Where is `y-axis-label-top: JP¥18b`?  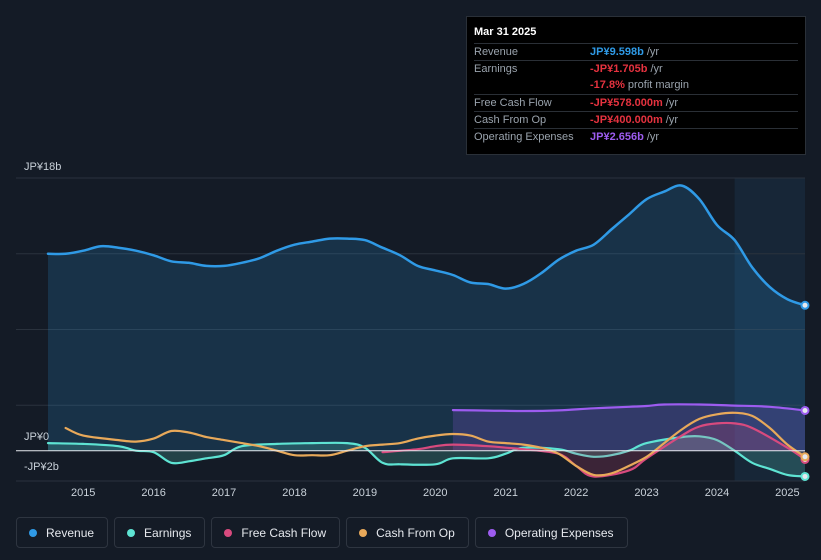 y-axis-label-top: JP¥18b is located at coordinates (42, 167).